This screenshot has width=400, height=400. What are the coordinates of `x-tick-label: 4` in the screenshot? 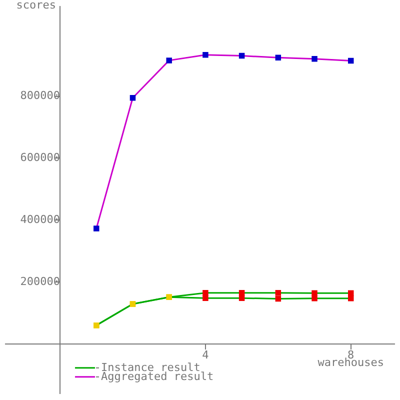 It's located at (206, 355).